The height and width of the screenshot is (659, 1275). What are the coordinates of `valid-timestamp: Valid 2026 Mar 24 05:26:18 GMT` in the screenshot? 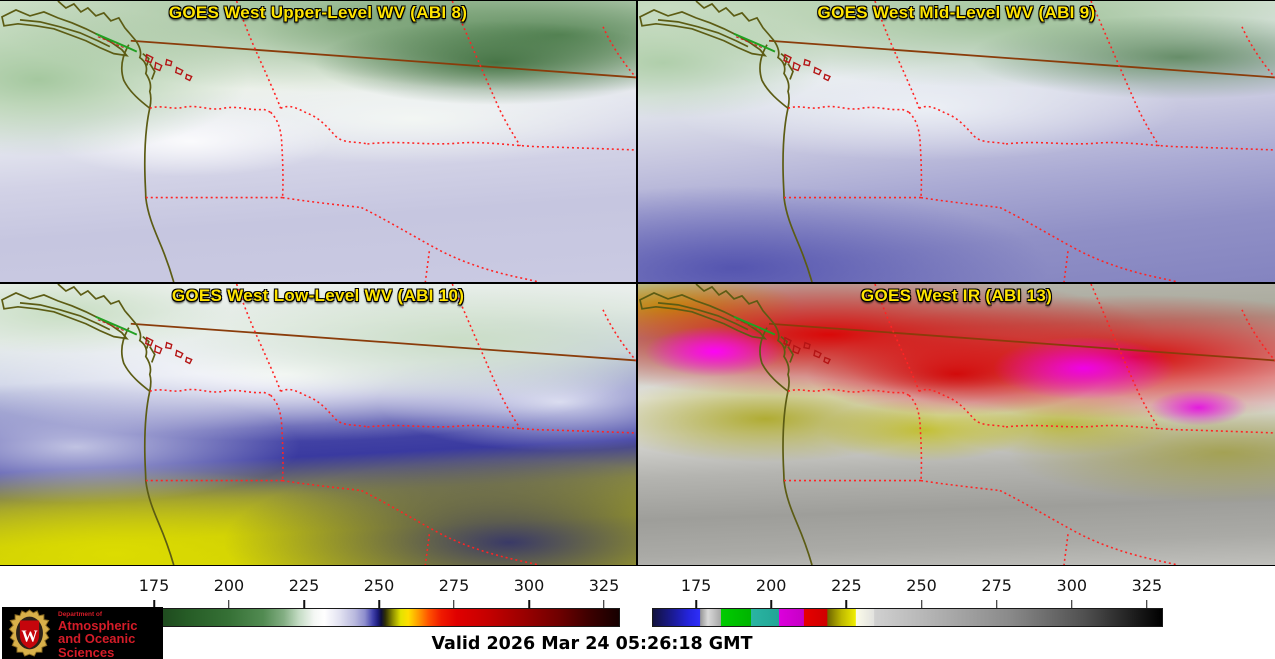 It's located at (592, 644).